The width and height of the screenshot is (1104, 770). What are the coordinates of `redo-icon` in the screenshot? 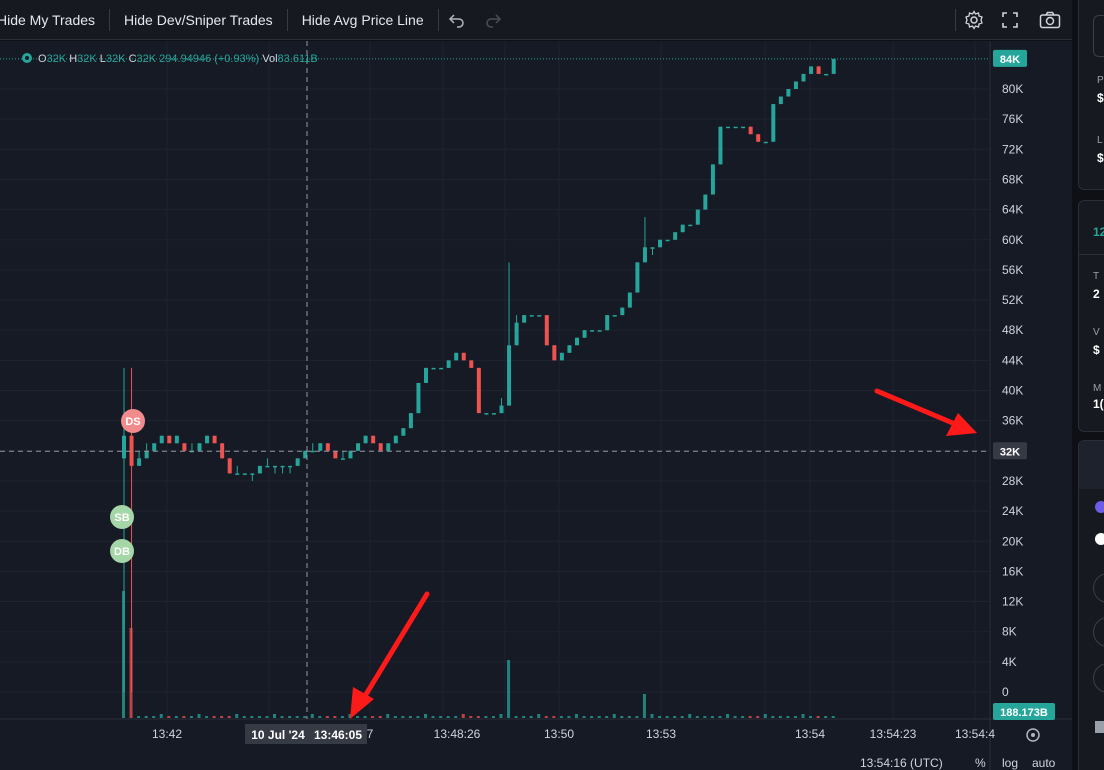 It's located at (493, 20).